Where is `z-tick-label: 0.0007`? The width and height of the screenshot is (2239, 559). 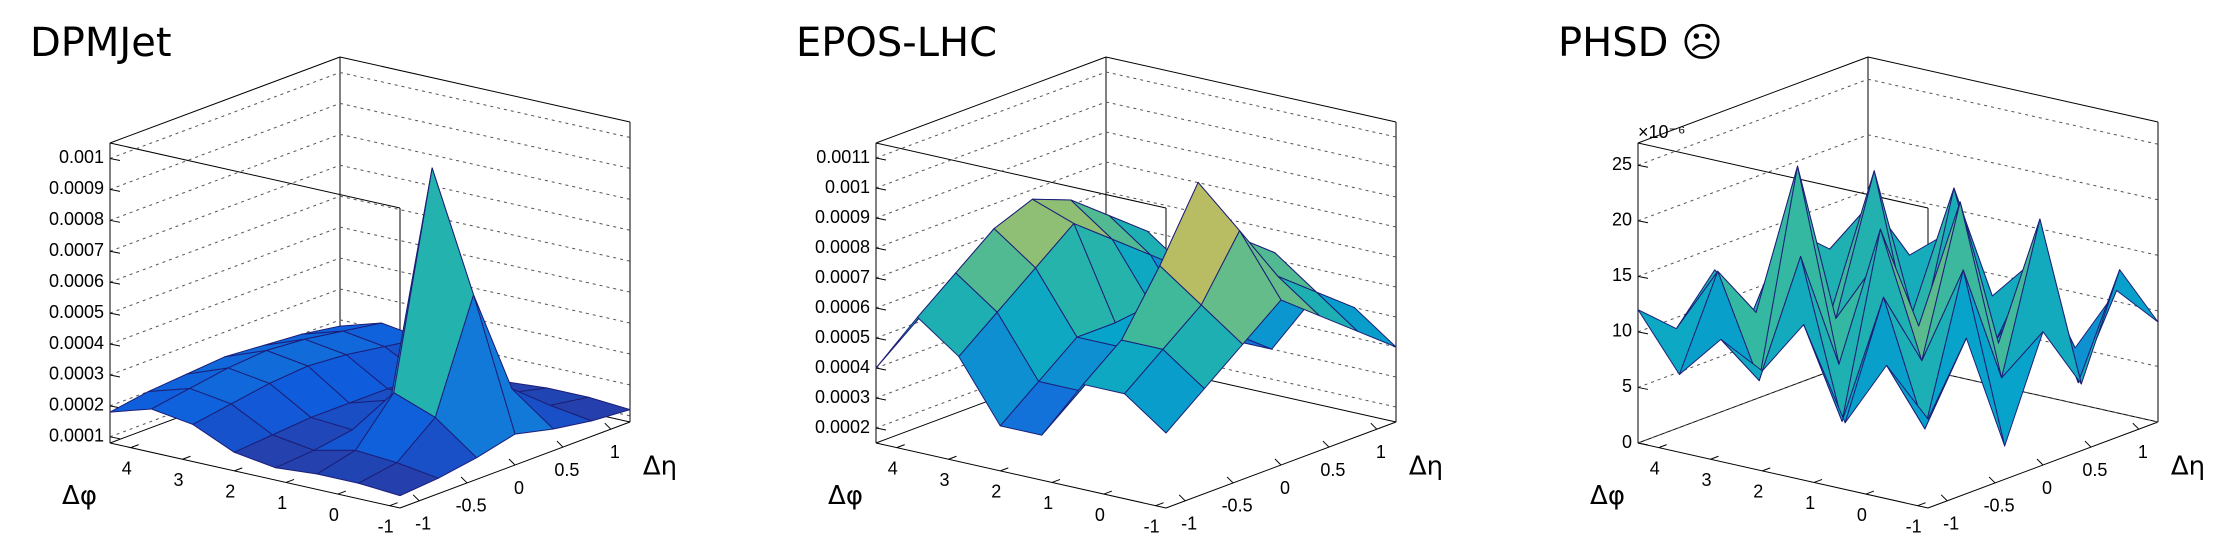
z-tick-label: 0.0007 is located at coordinates (842, 277).